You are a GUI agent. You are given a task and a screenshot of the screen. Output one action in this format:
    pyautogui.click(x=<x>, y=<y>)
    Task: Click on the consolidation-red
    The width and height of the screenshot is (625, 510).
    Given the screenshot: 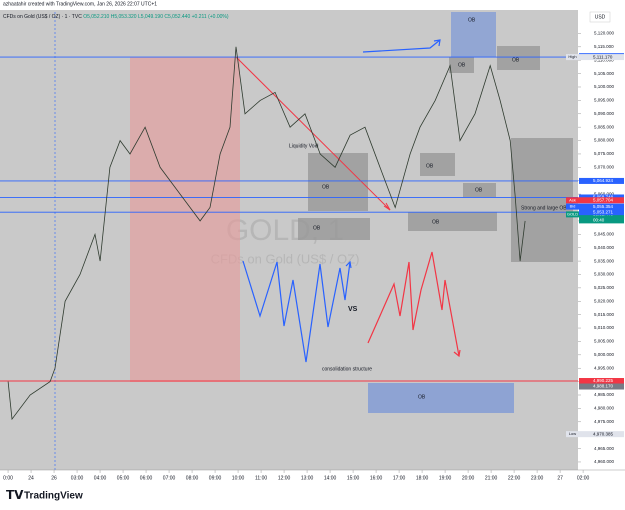 What is the action you would take?
    pyautogui.click(x=413, y=304)
    